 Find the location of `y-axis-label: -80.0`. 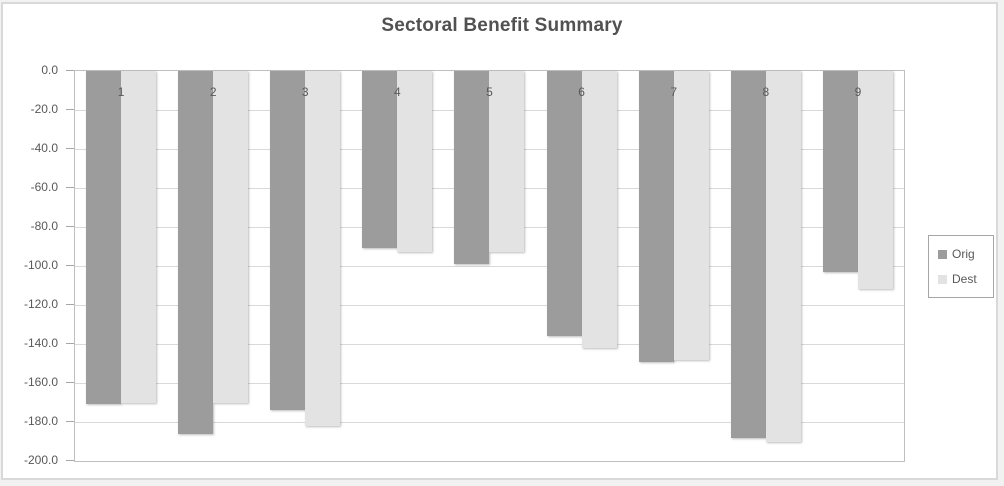

y-axis-label: -80.0 is located at coordinates (44, 226).